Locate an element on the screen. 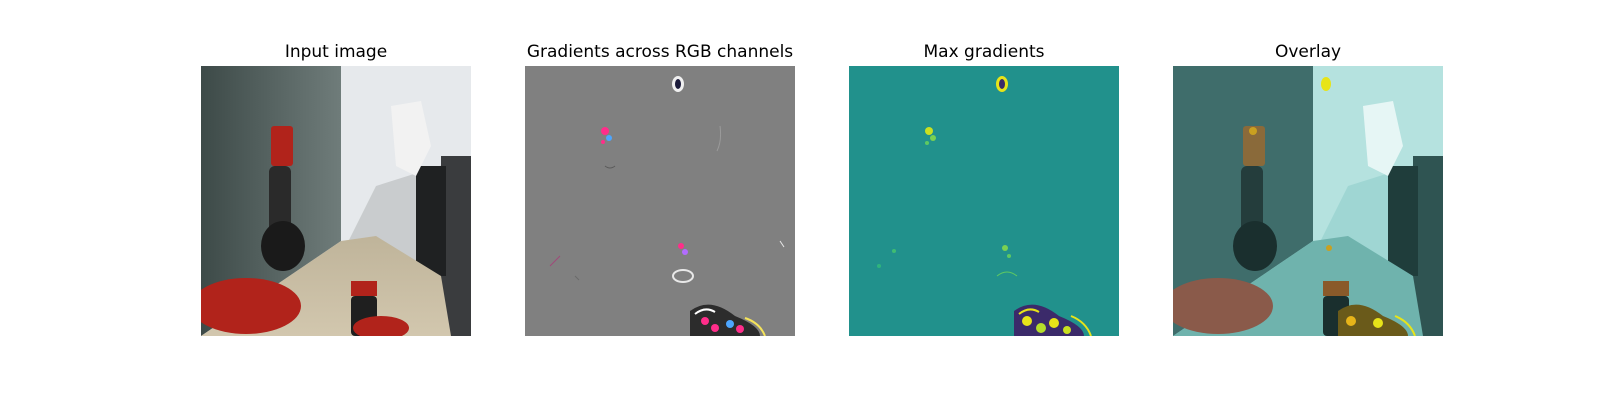  panel-max-gradients: Max gradients is located at coordinates (984, 188).